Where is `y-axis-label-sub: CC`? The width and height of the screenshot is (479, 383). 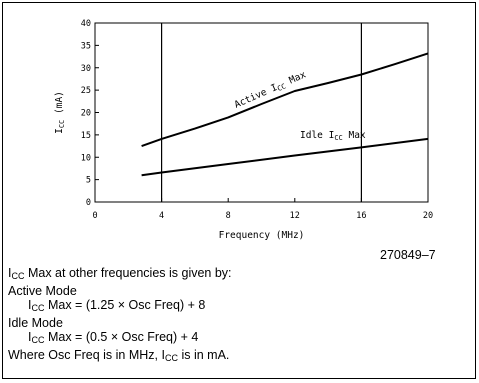
y-axis-label-sub: CC is located at coordinates (62, 124).